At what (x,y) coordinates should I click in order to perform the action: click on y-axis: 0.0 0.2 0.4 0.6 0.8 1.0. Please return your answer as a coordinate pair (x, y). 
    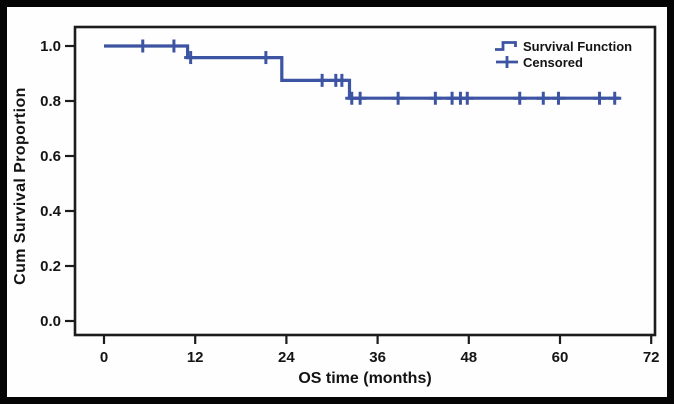
    Looking at the image, I should click on (57, 184).